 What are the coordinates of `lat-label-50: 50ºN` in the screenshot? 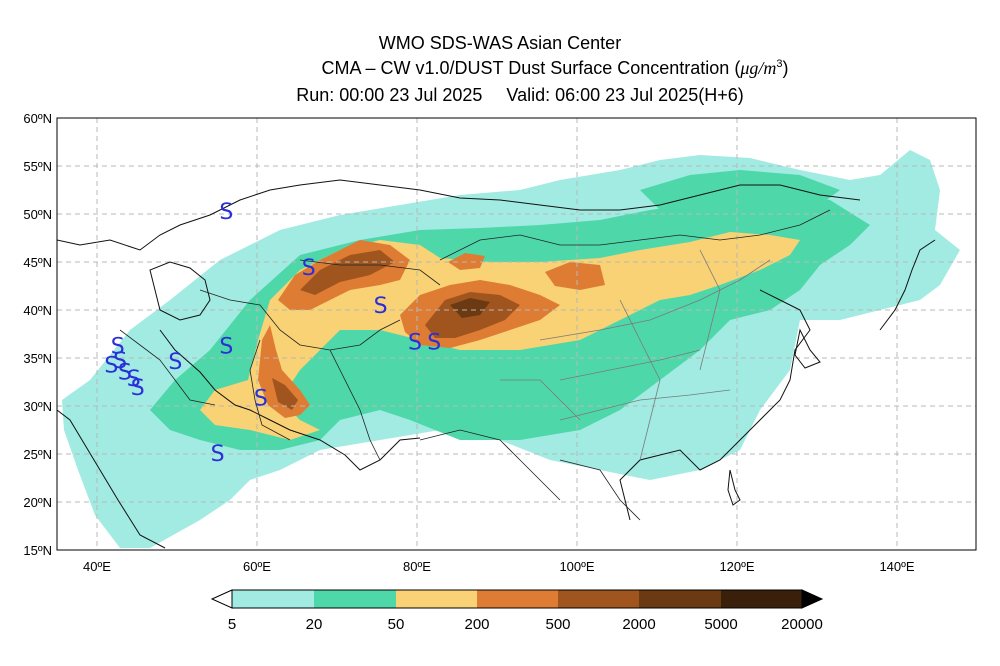 It's located at (37, 214).